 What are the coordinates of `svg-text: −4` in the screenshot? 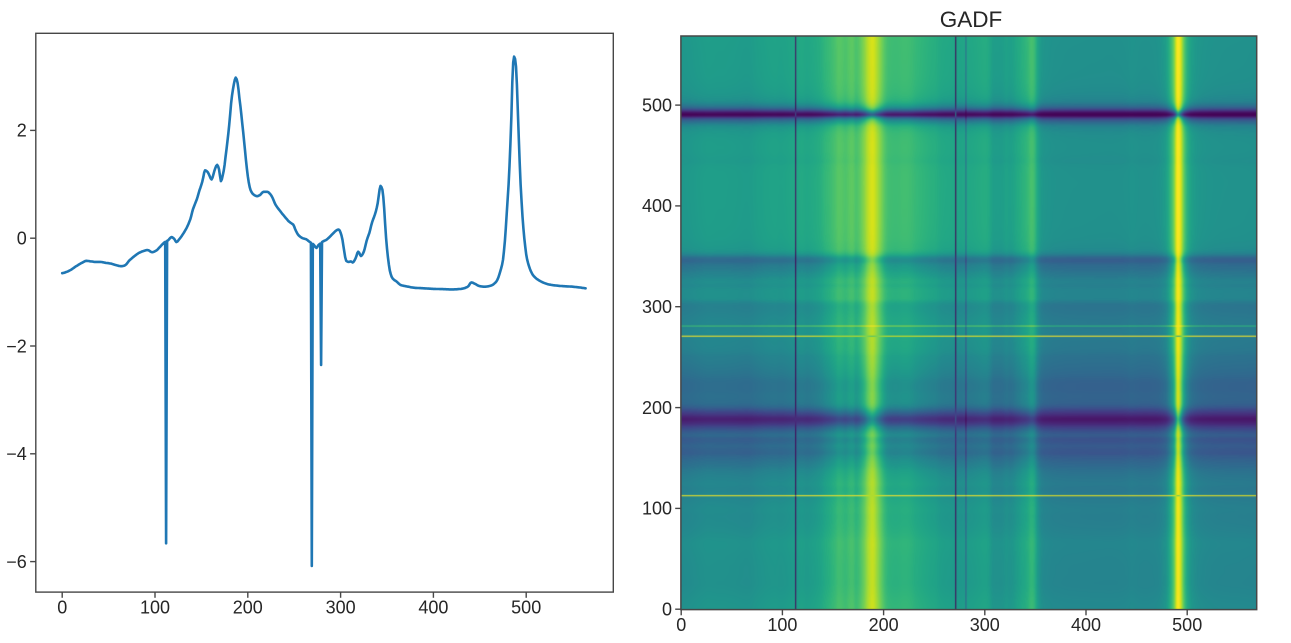 It's located at (16, 454).